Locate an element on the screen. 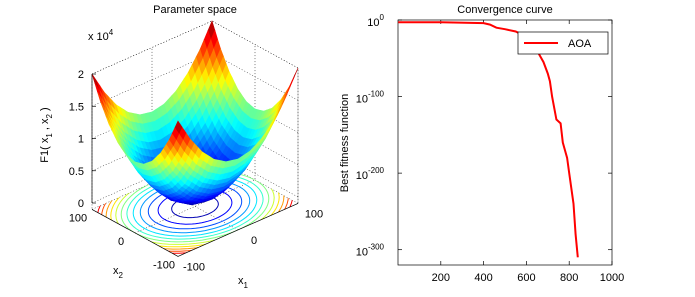 The height and width of the screenshot is (297, 695). z-multiplier: x 104 is located at coordinates (101, 35).